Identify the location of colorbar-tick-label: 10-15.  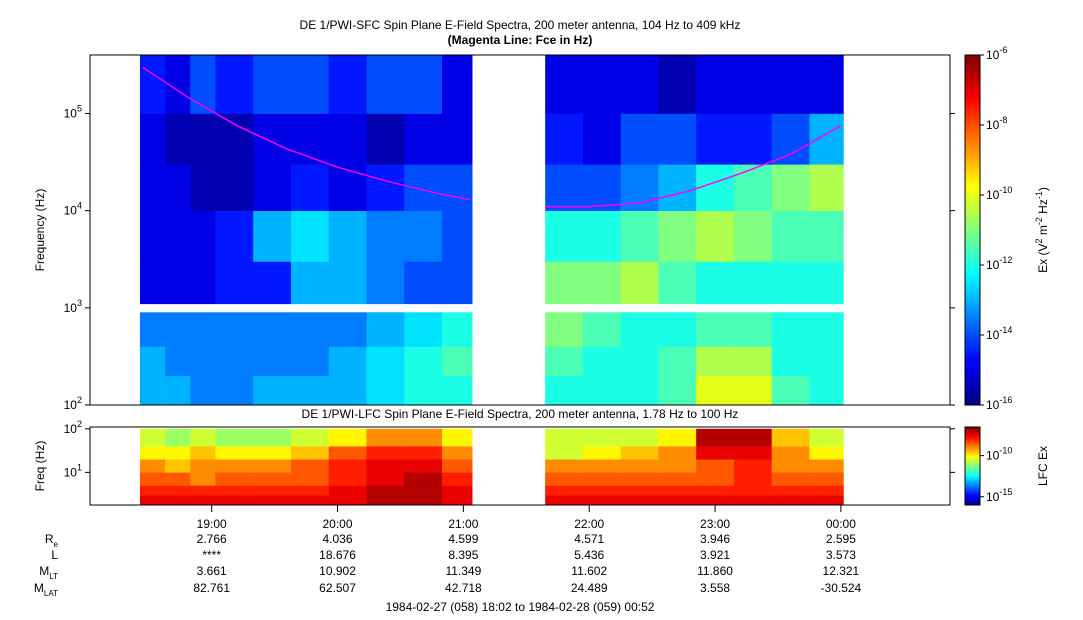
(999, 495).